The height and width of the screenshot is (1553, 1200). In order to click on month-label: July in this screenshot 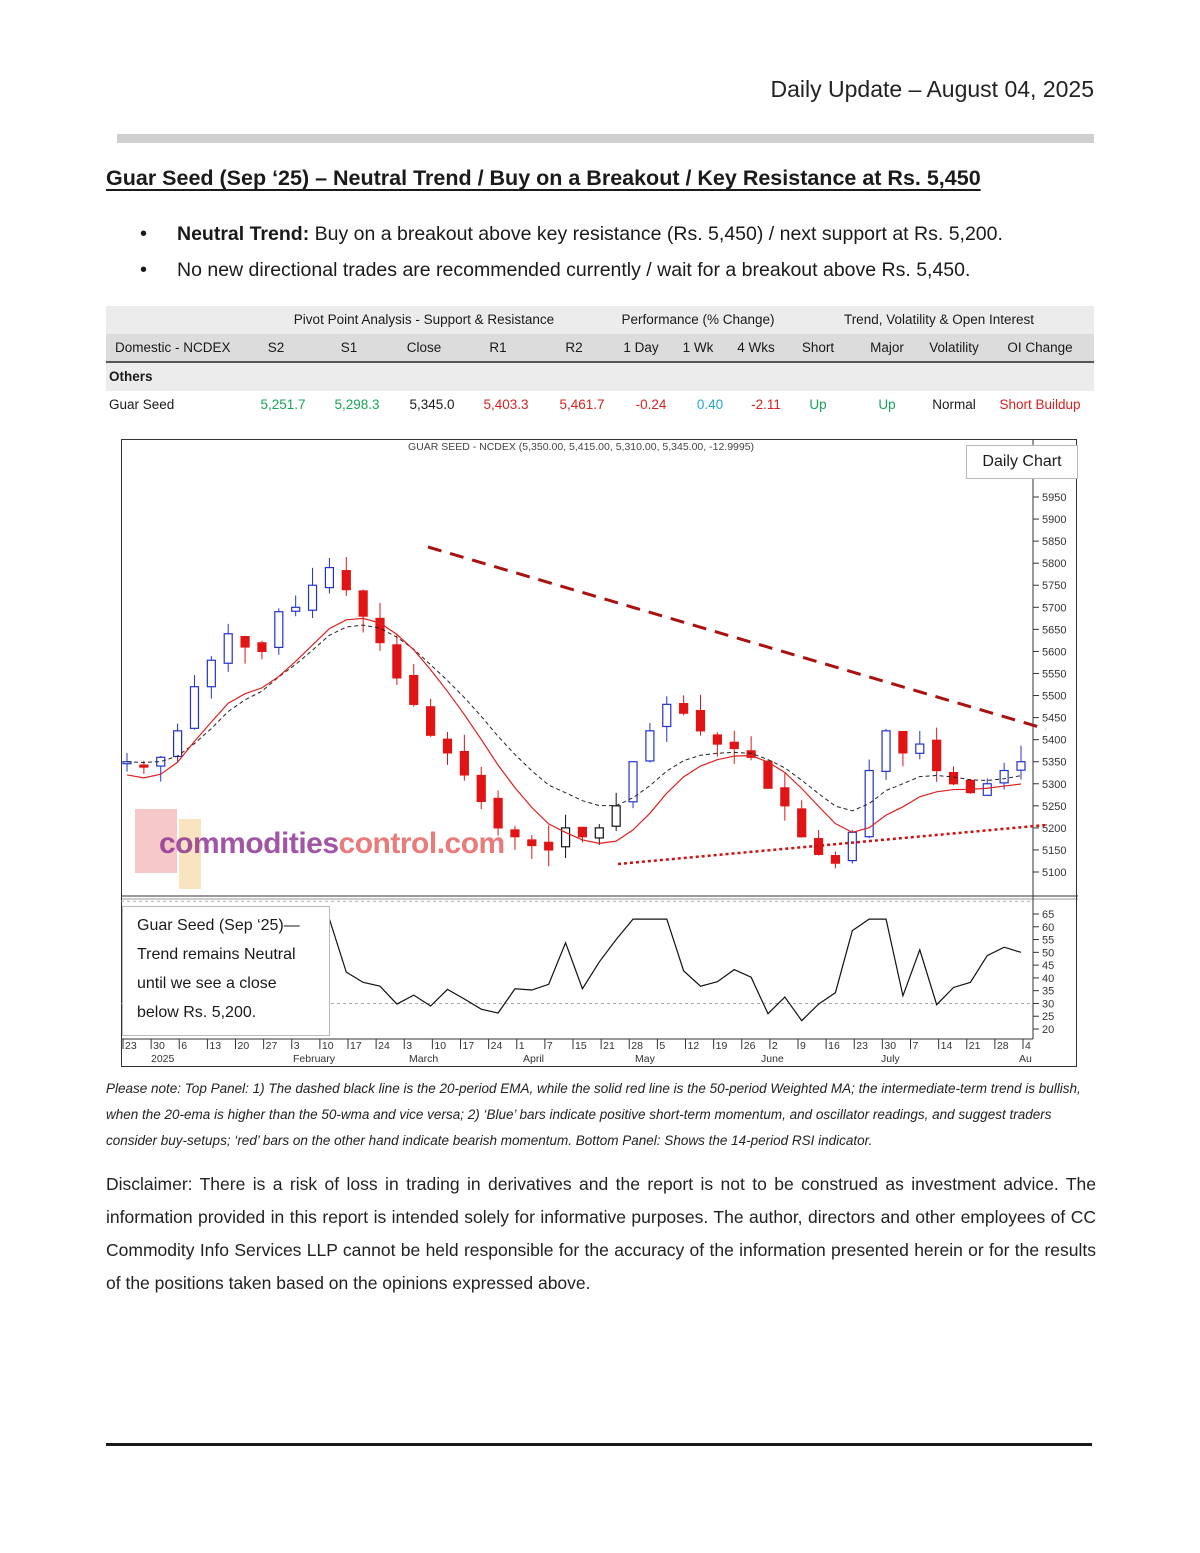, I will do `click(890, 1059)`.